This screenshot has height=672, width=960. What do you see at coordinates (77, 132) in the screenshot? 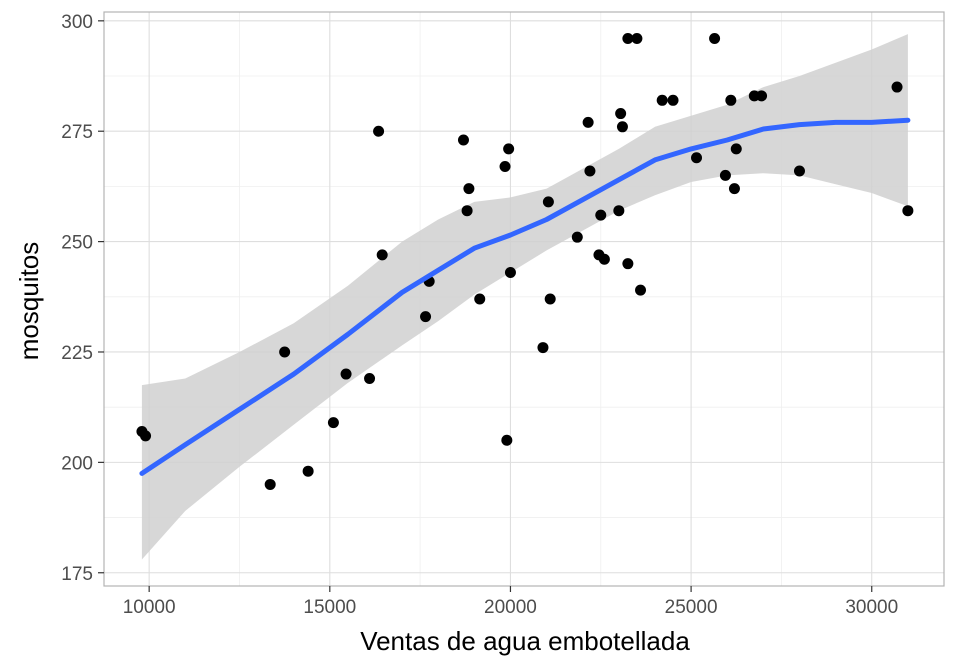
I see `y-tick-label: 275` at bounding box center [77, 132].